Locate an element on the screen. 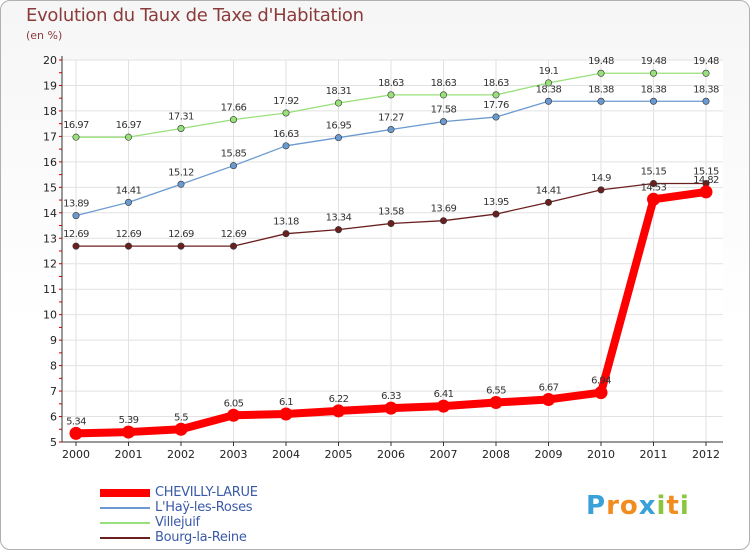 The width and height of the screenshot is (750, 550). y-tick-label: 7 is located at coordinates (53, 391).